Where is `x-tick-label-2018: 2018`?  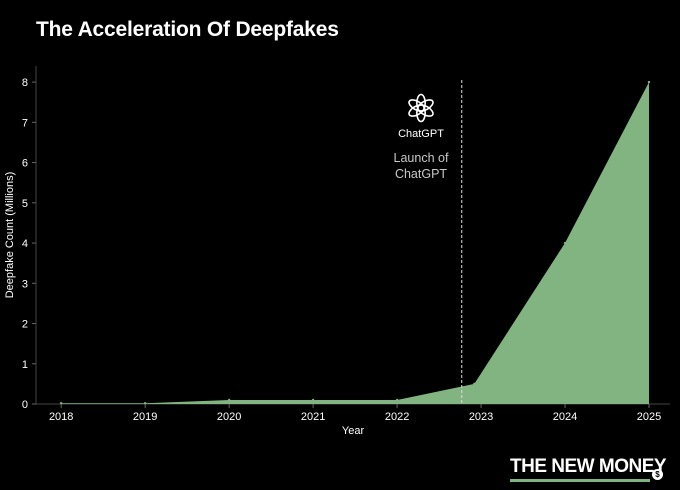 x-tick-label-2018: 2018 is located at coordinates (61, 417).